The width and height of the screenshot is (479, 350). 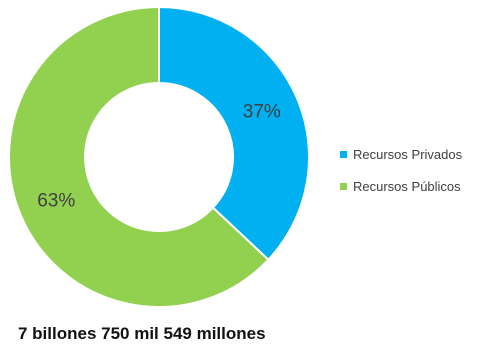 What do you see at coordinates (56, 200) in the screenshot?
I see `slice-value-label-recursos-publicos: 63%` at bounding box center [56, 200].